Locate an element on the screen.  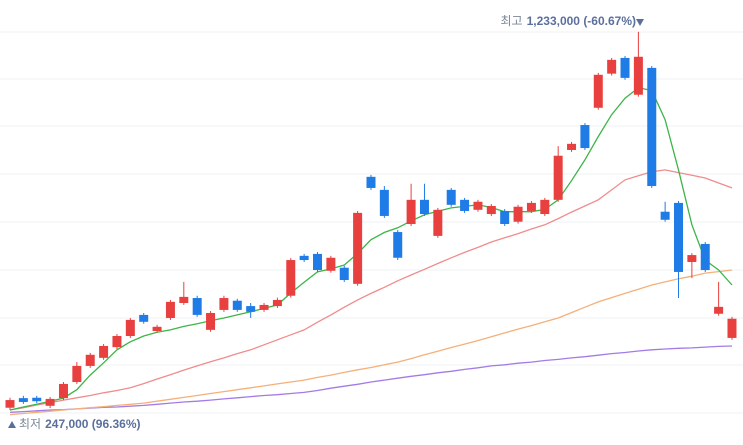
high-value: 1,233,000 (-60.67%) is located at coordinates (581, 21).